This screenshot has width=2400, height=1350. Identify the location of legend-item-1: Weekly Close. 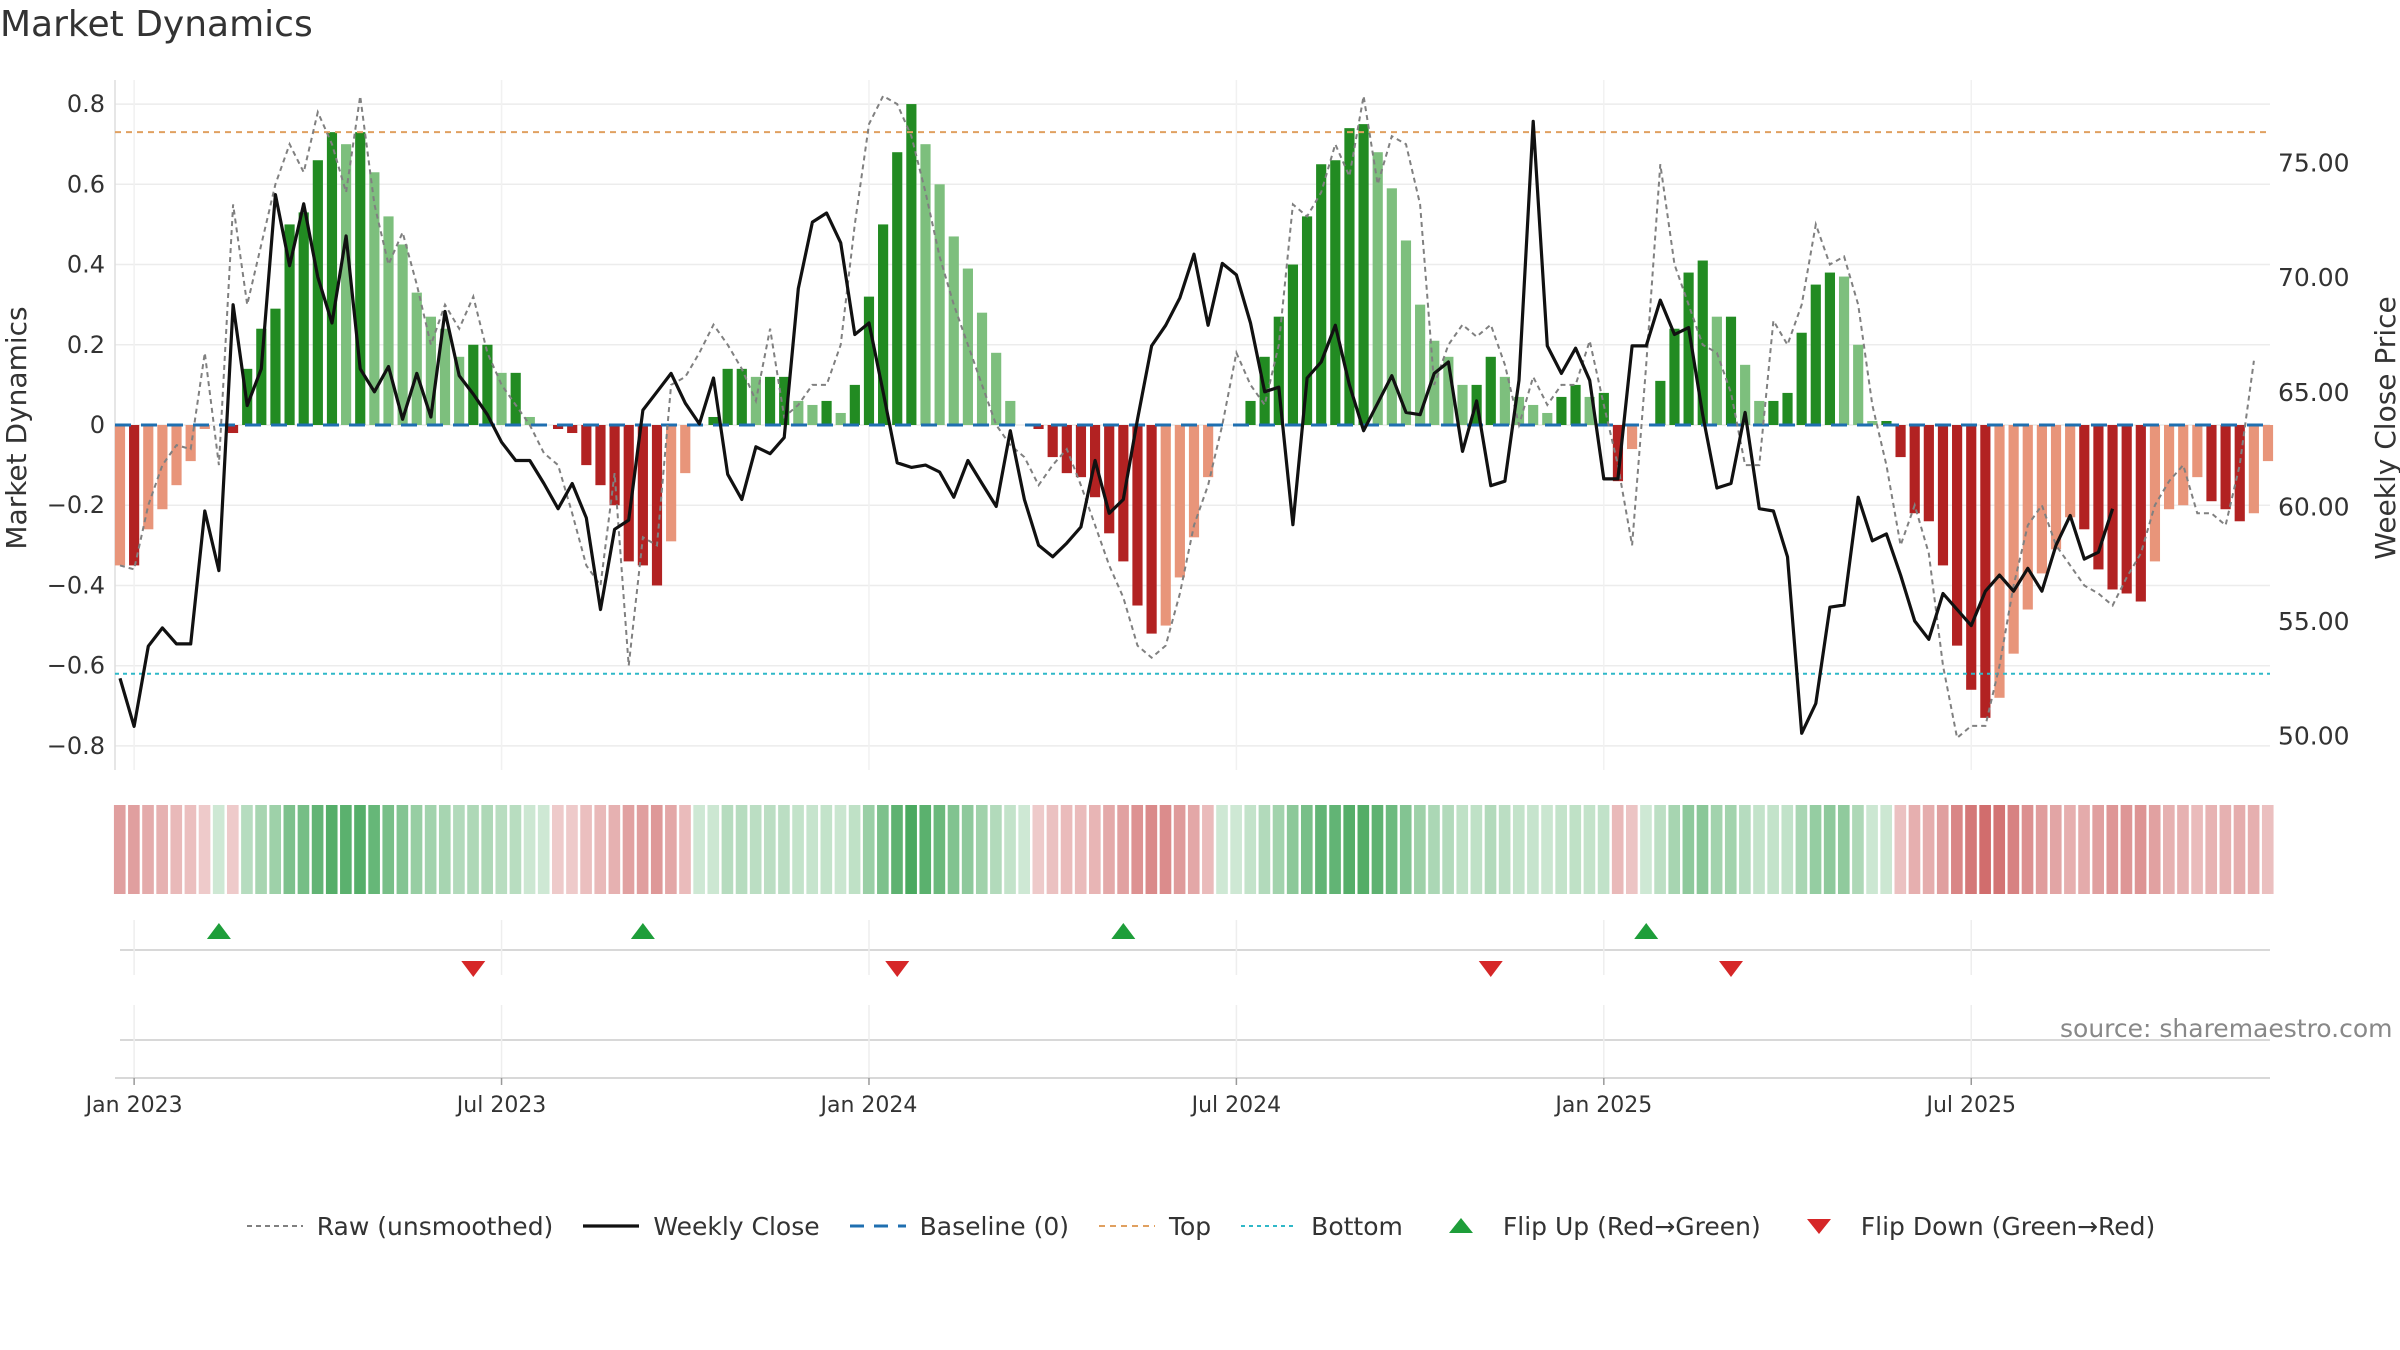
(700, 1226).